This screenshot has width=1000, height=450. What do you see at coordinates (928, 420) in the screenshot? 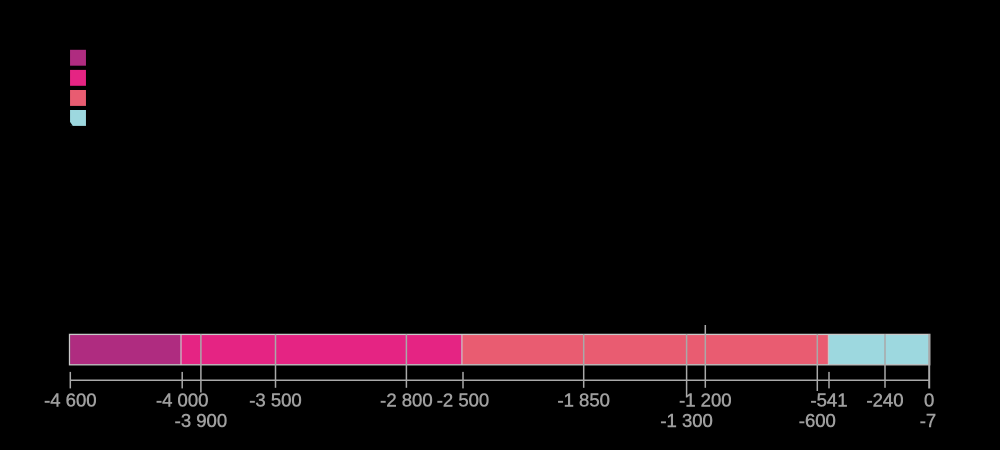
I see `svg-text: -7` at bounding box center [928, 420].